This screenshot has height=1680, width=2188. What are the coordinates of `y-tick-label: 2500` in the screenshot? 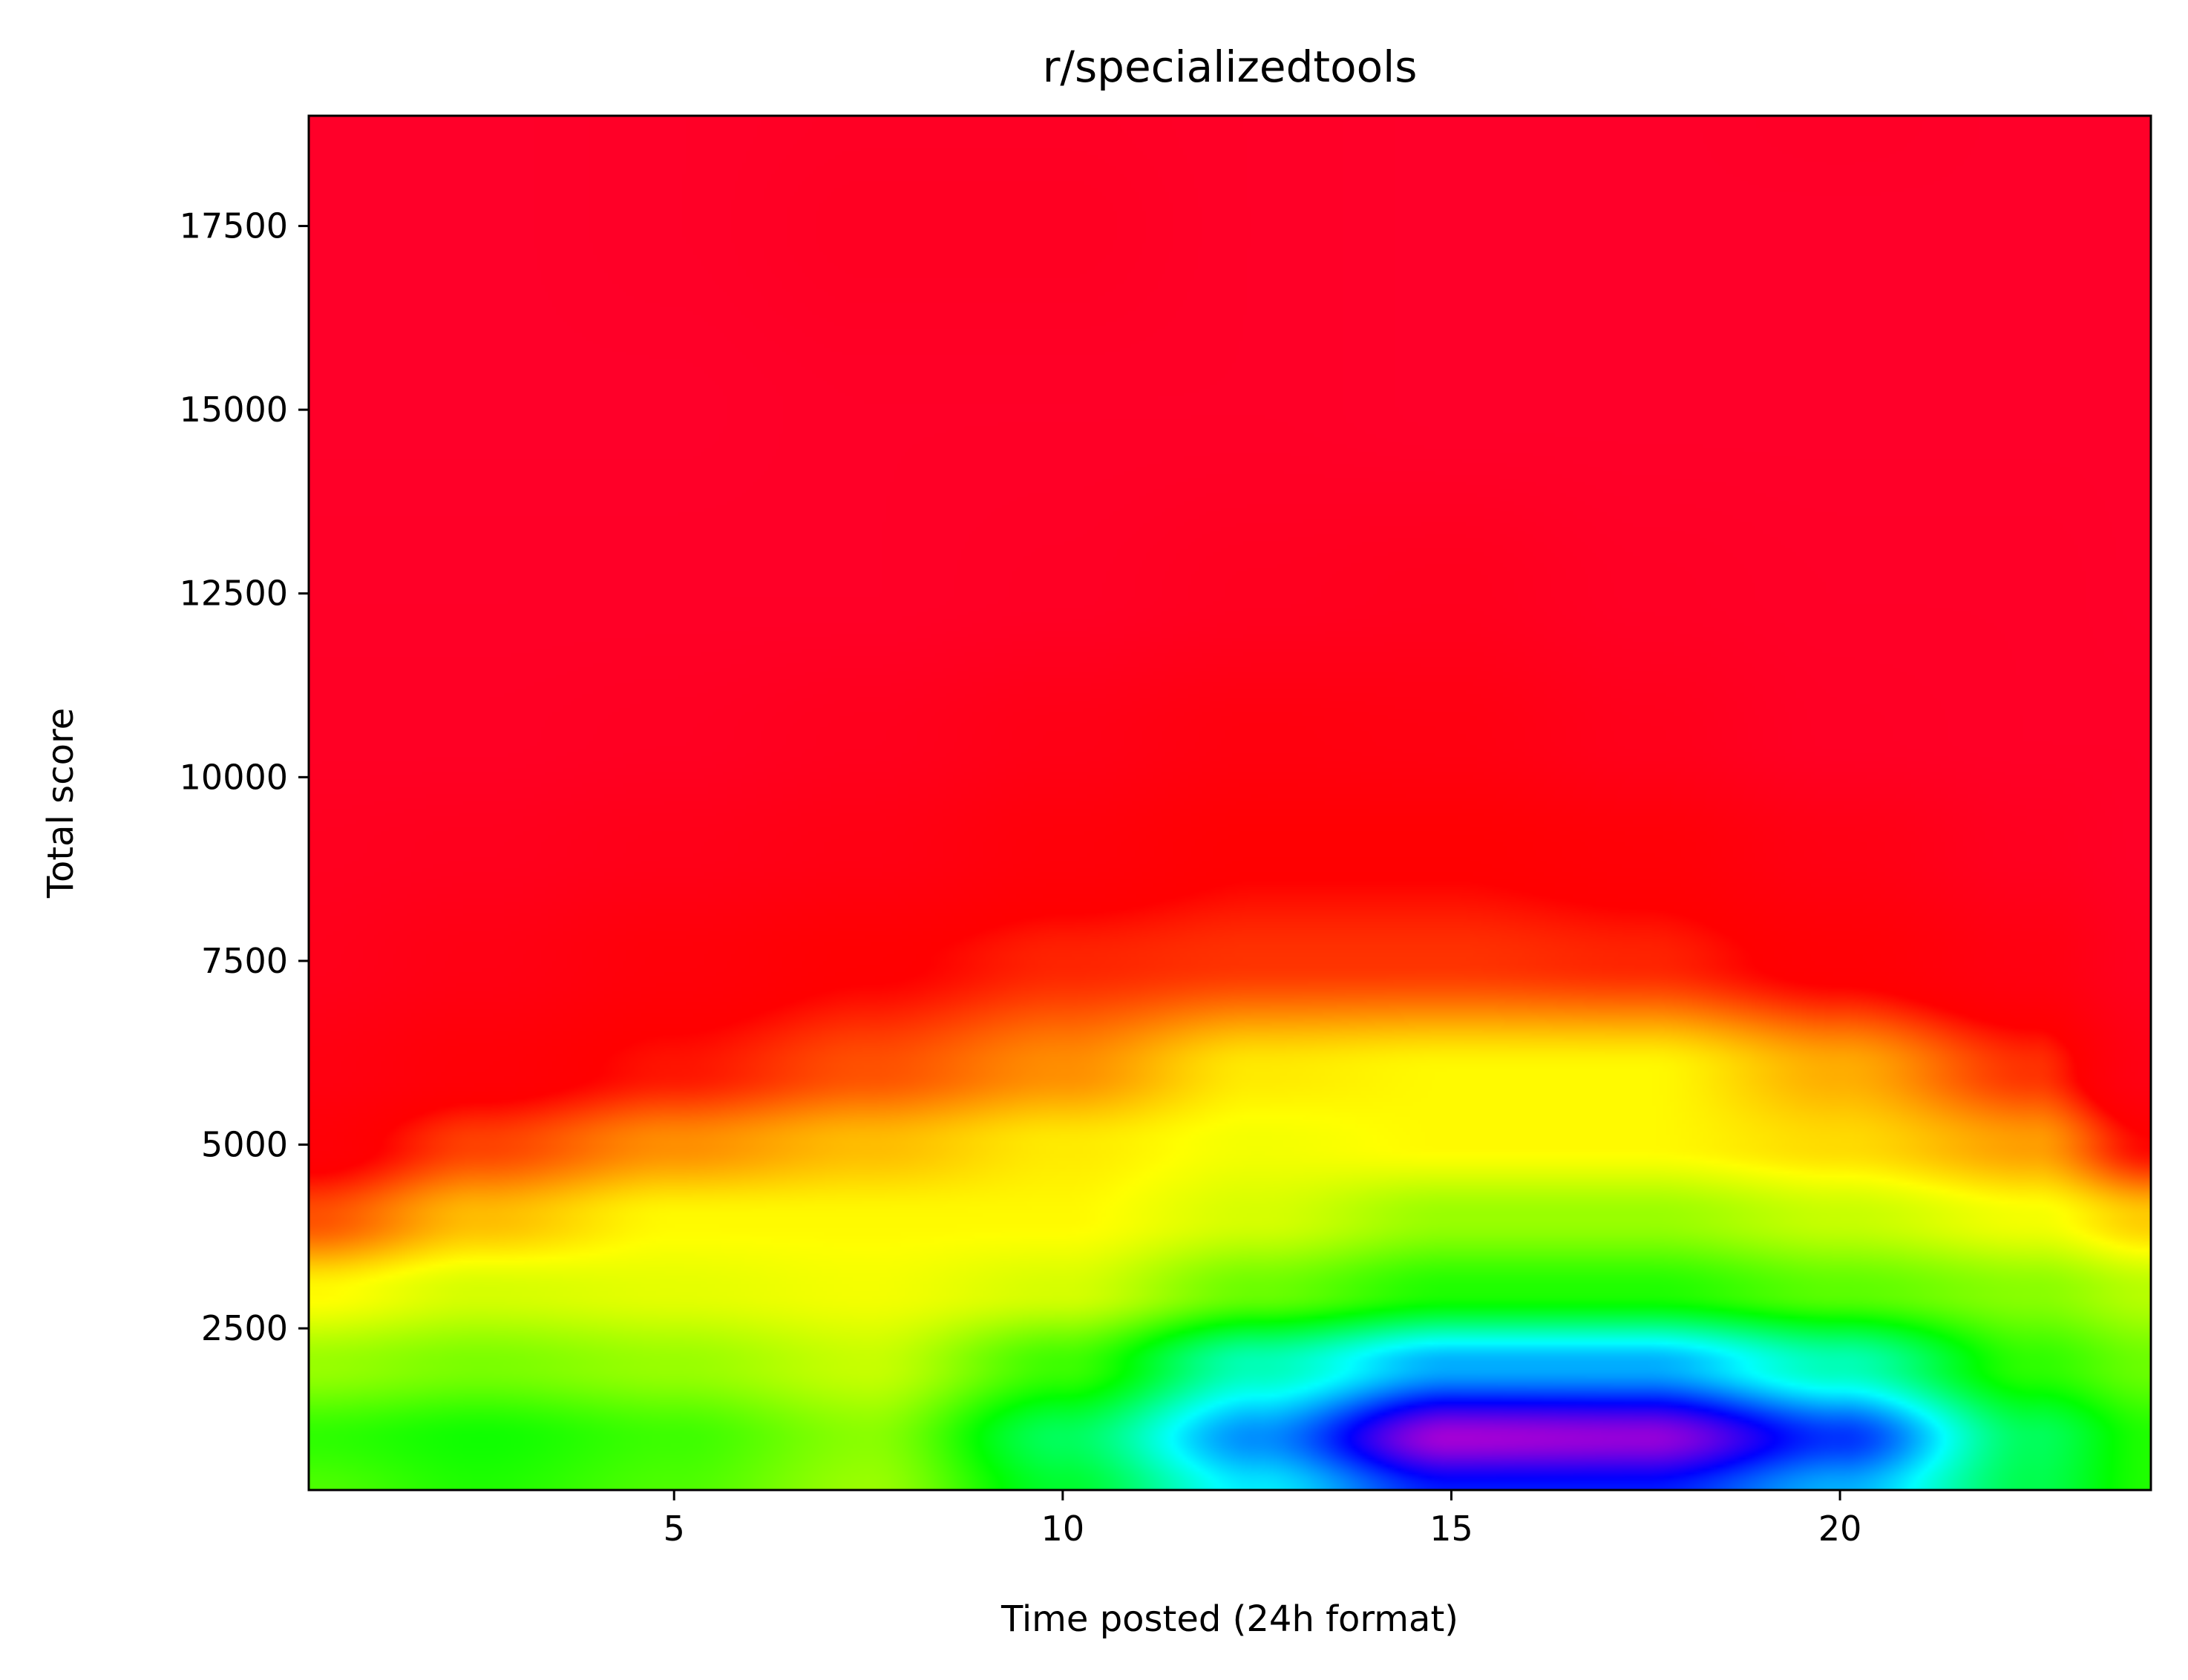 It's located at (244, 1328).